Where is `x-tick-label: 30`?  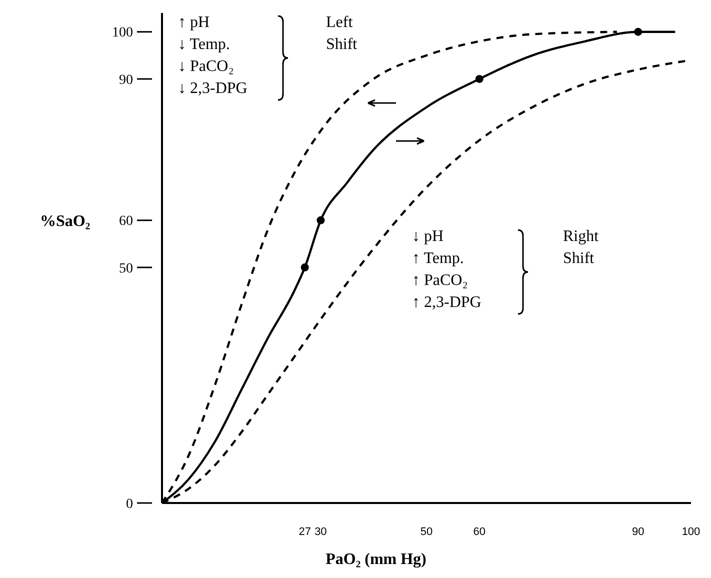 x-tick-label: 30 is located at coordinates (320, 532).